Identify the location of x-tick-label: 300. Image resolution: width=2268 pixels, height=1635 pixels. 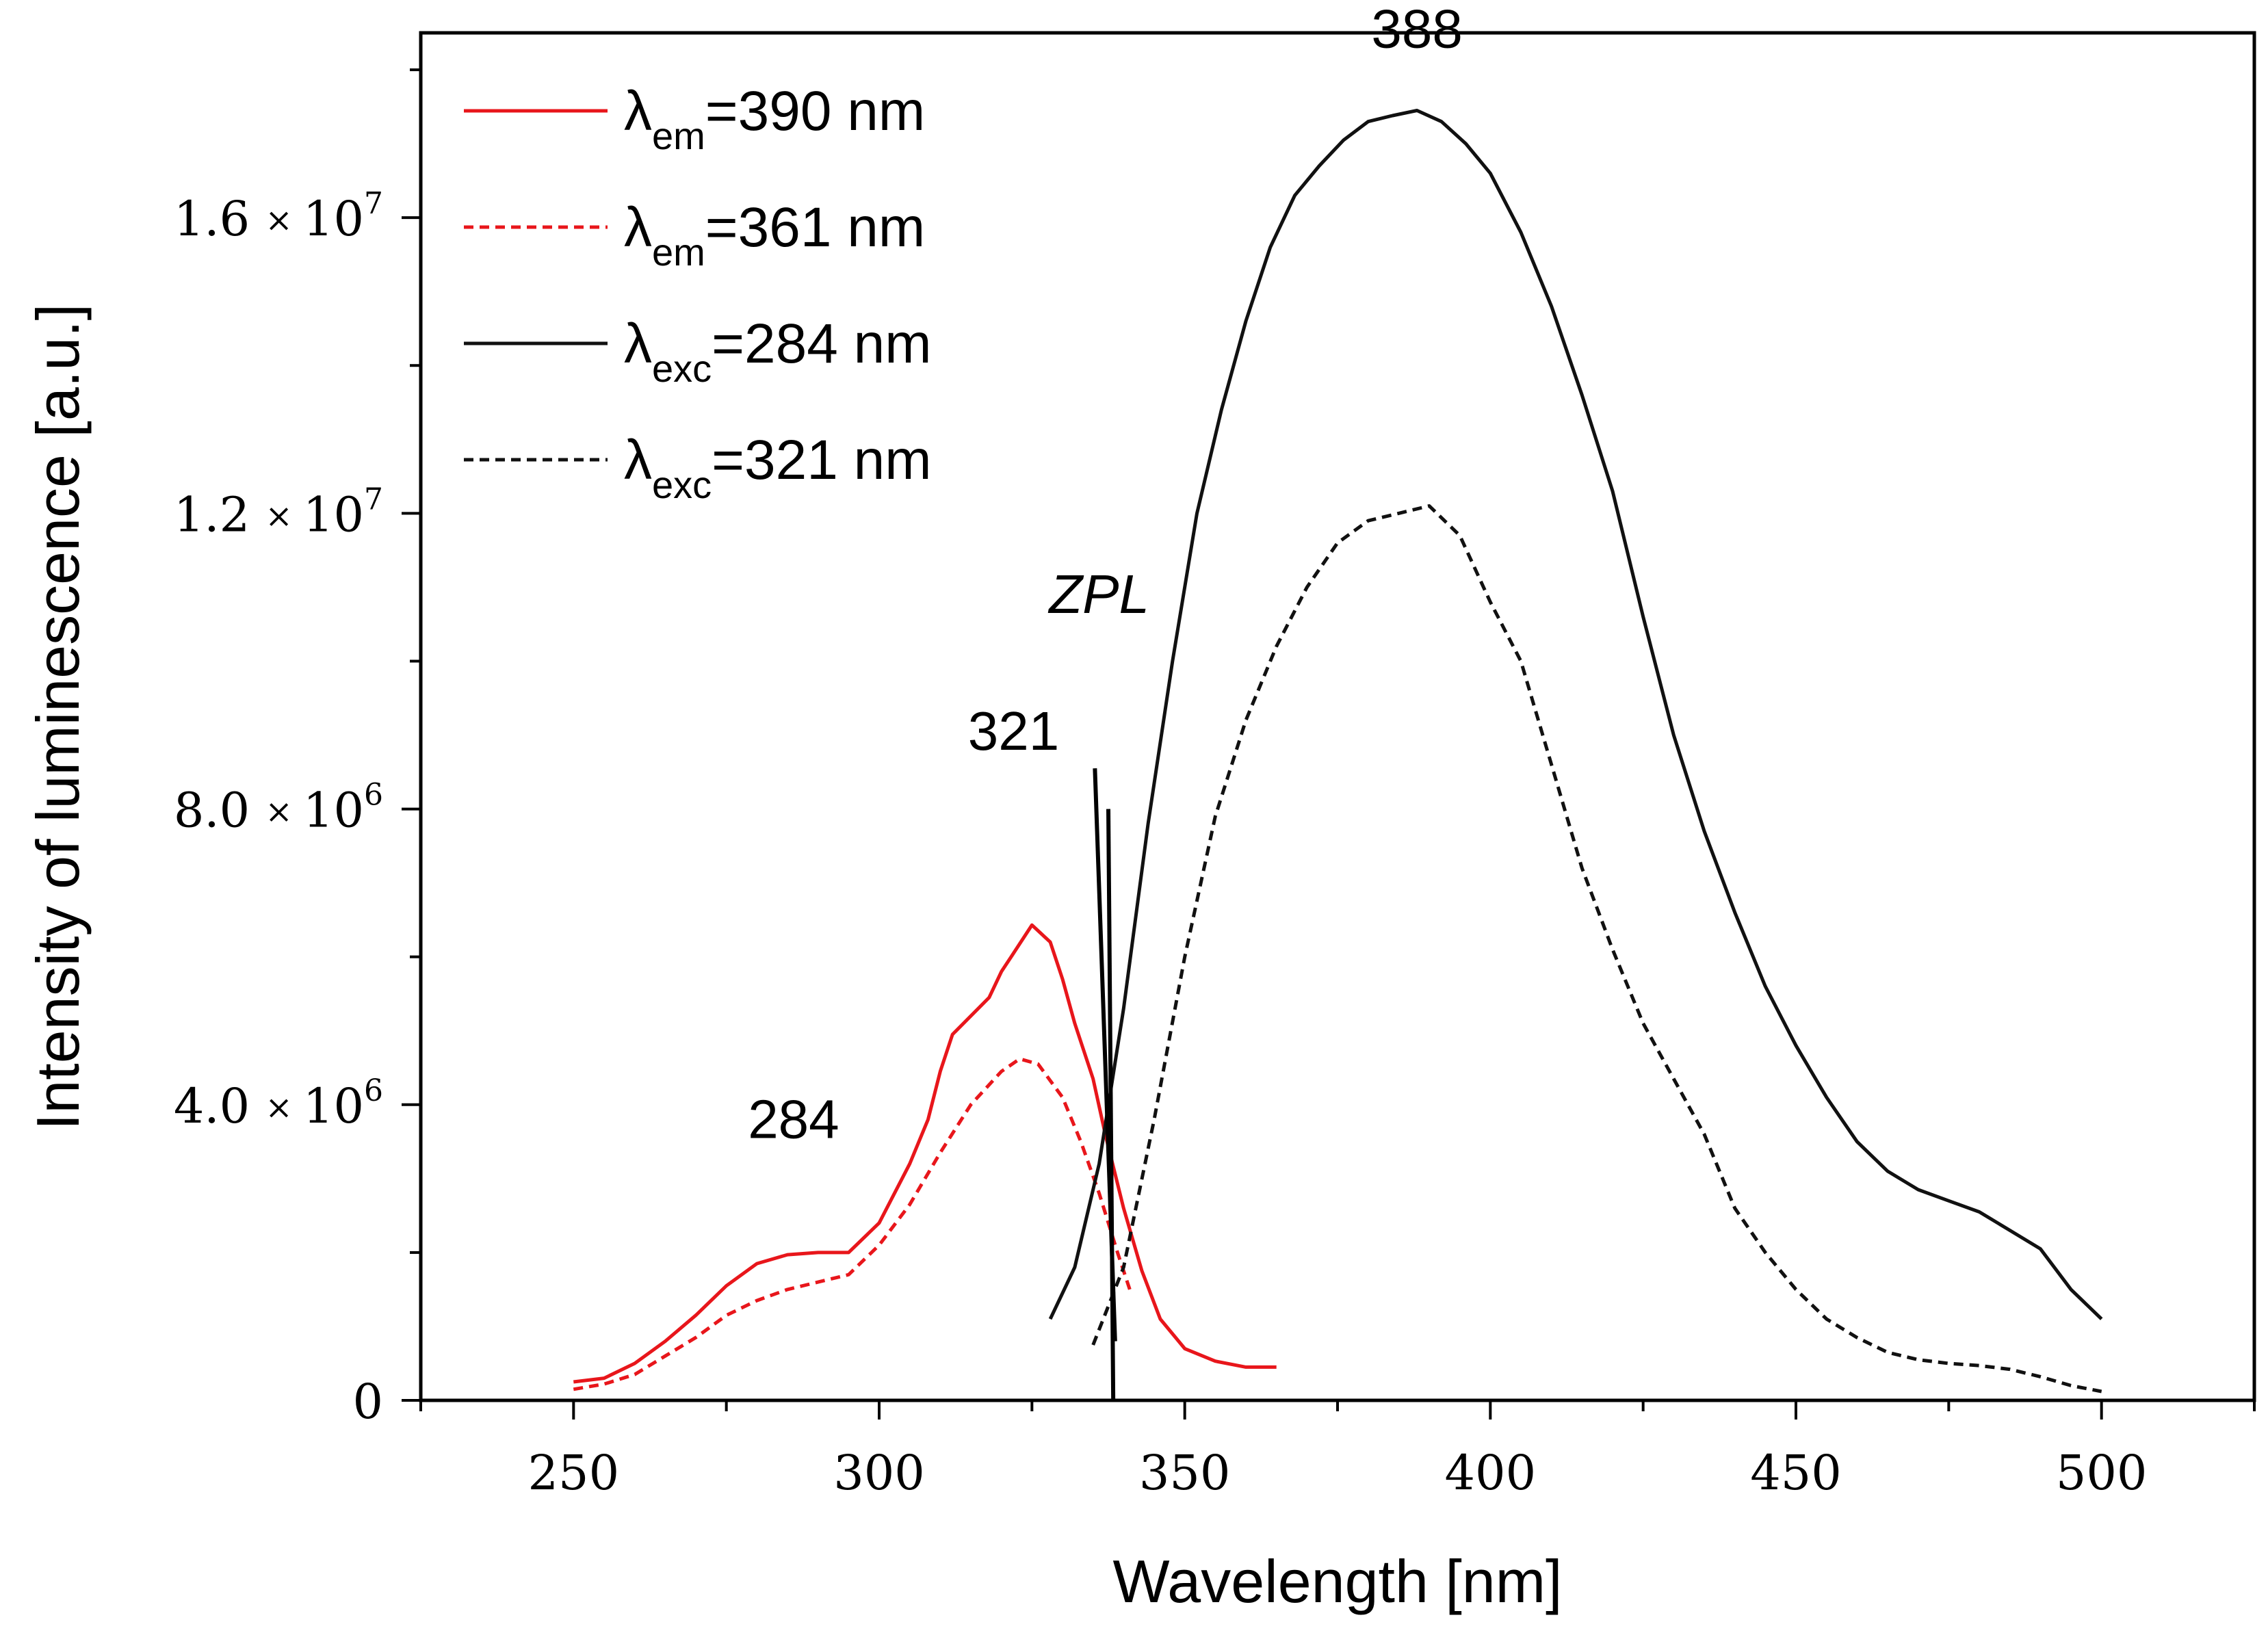
(879, 1473).